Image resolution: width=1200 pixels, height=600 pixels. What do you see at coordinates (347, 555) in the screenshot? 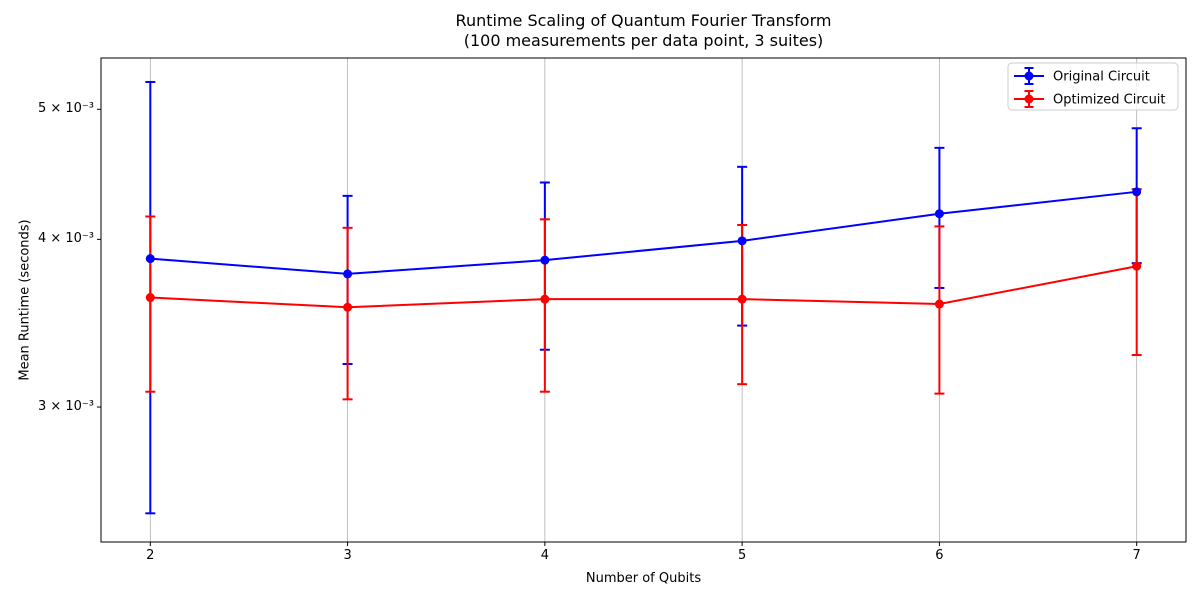
I see `x-tick-label: 3` at bounding box center [347, 555].